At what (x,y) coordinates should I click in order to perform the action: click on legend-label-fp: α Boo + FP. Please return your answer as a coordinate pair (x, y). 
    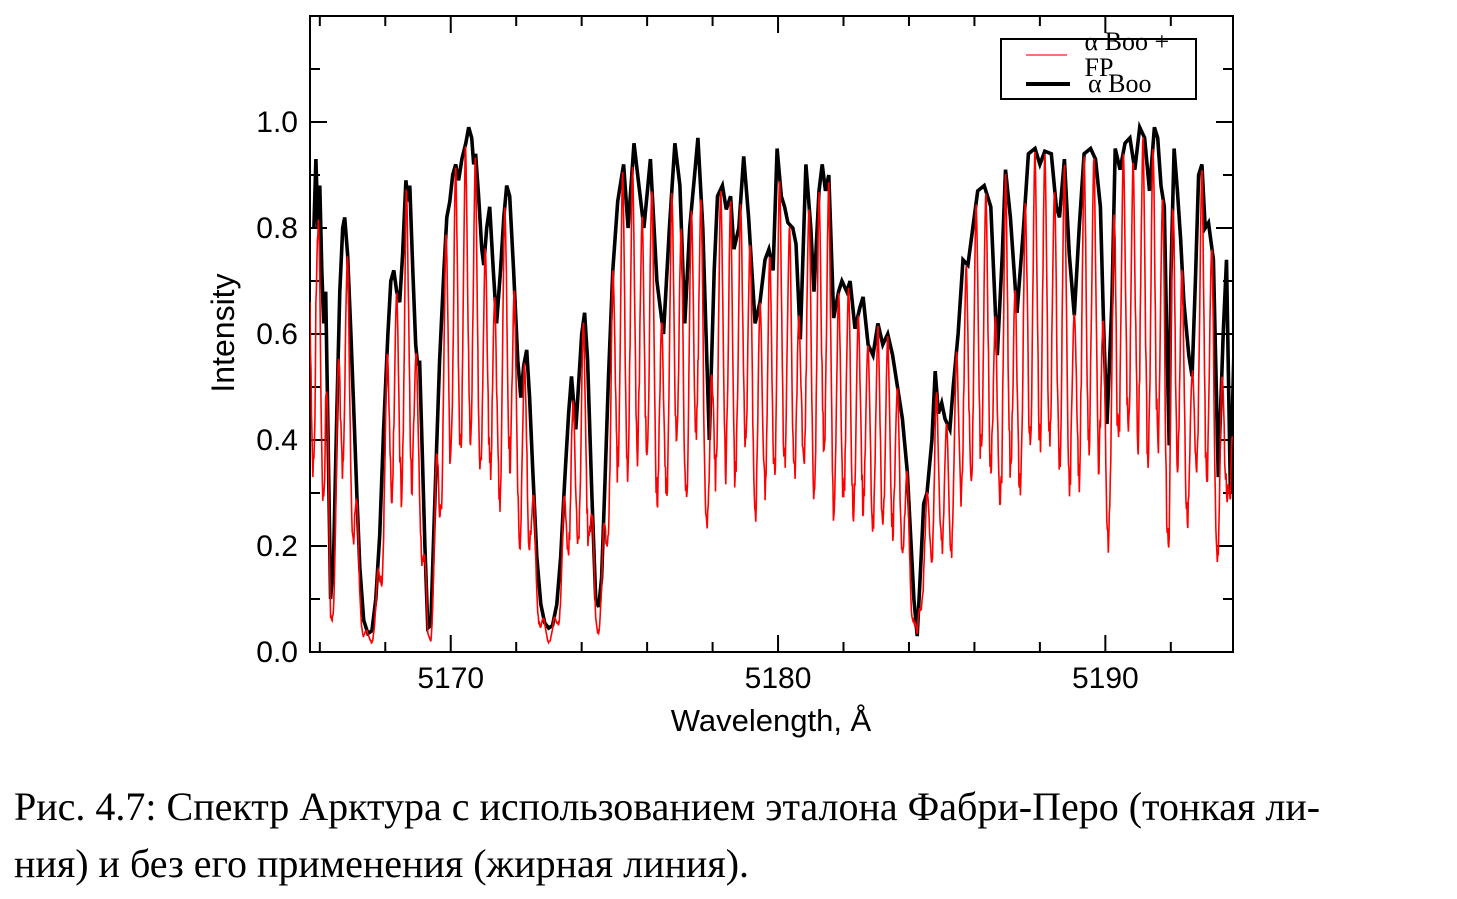
    Looking at the image, I should click on (1127, 54).